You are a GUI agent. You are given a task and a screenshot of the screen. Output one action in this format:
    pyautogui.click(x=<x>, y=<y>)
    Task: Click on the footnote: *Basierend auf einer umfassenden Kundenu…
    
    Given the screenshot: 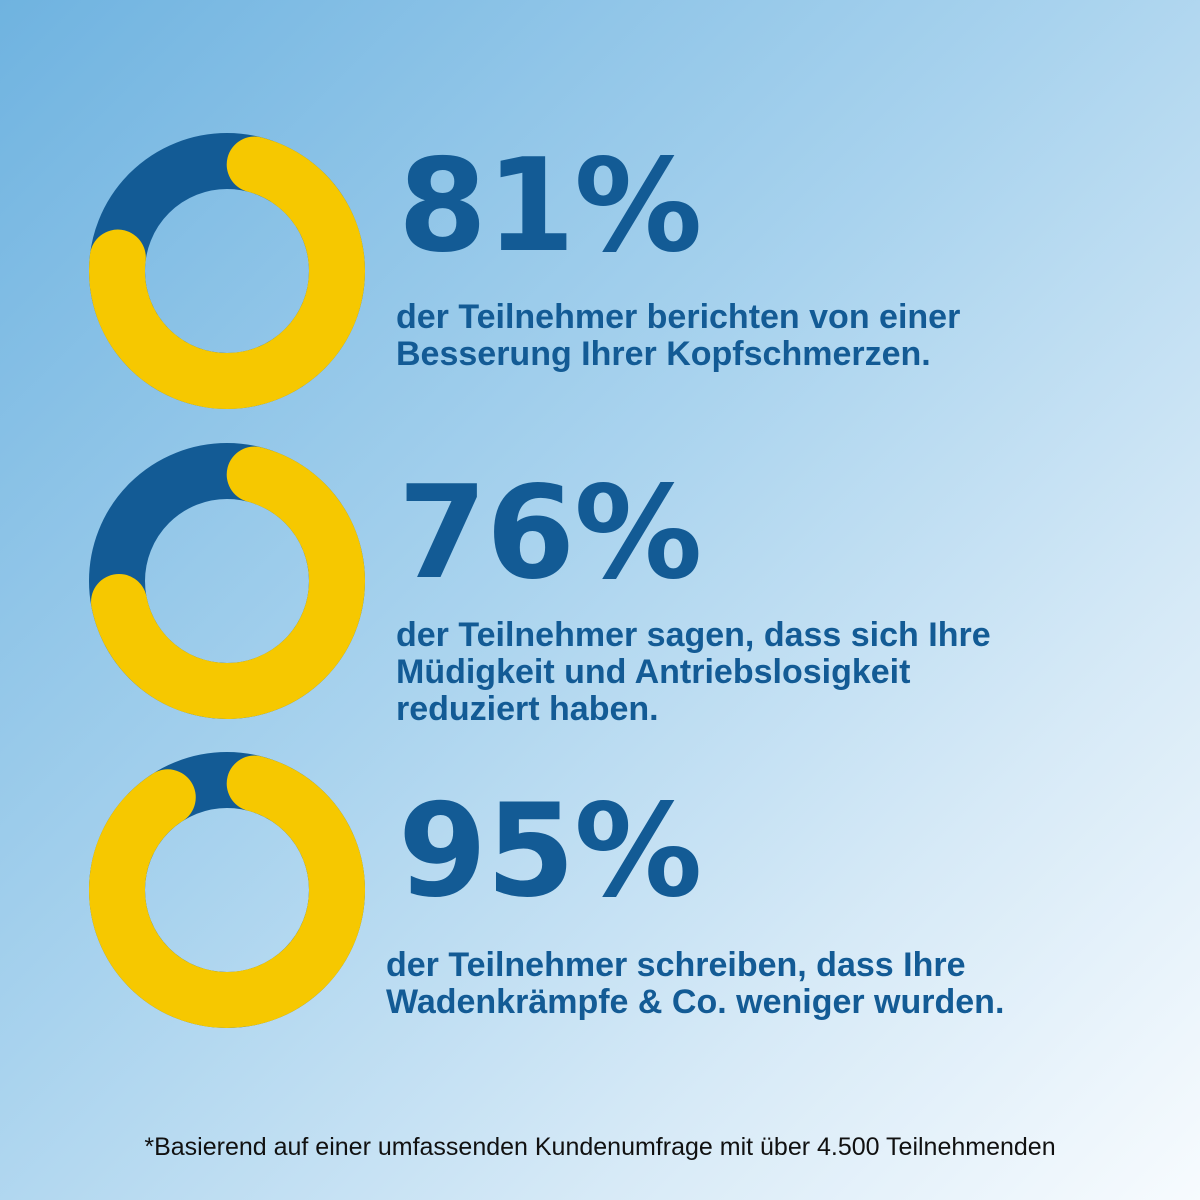 What is the action you would take?
    pyautogui.click(x=600, y=1147)
    